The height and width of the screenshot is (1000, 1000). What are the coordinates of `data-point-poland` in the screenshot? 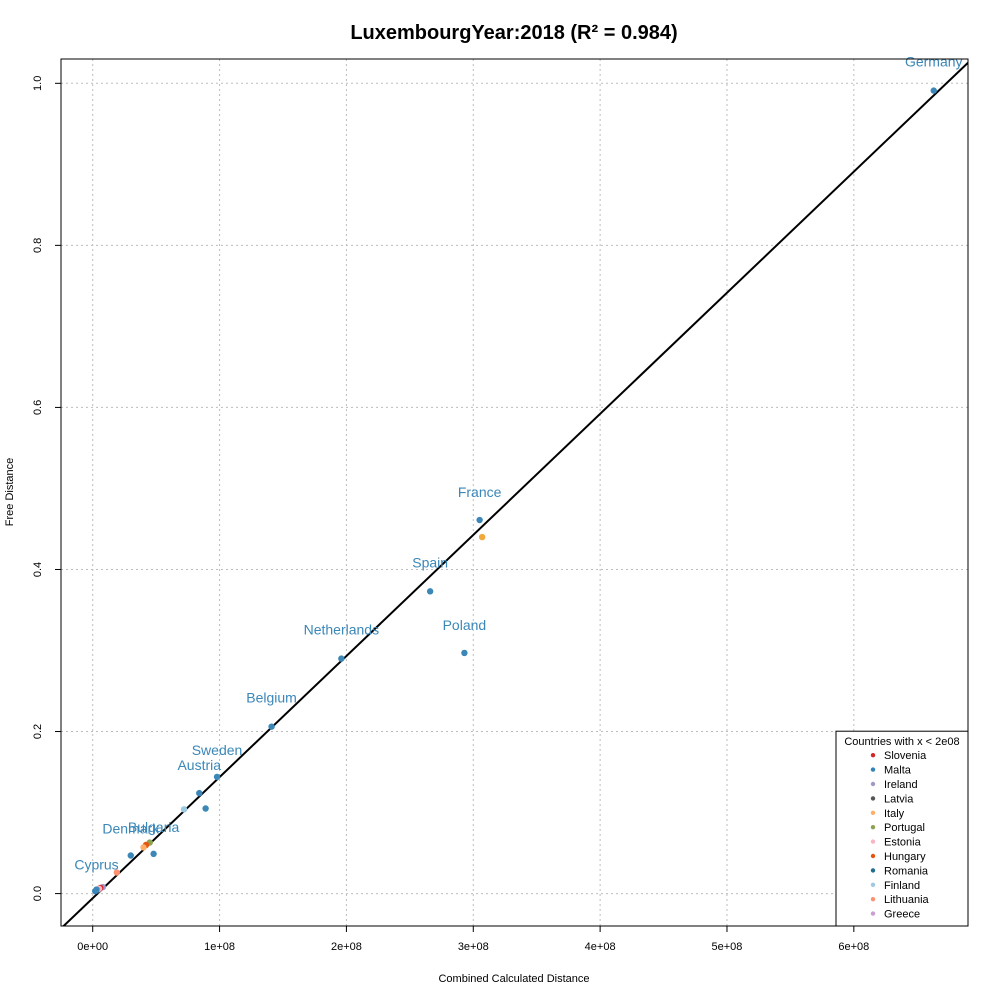 It's located at (464, 653).